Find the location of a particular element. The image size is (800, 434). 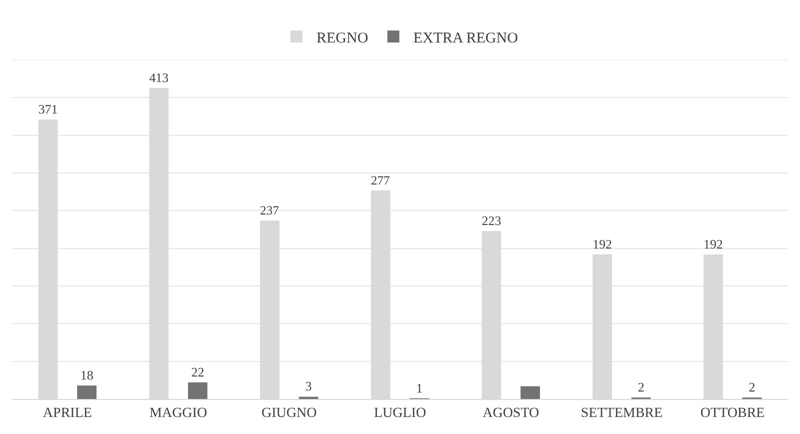

x-tick-label: GIUGNO is located at coordinates (289, 413).